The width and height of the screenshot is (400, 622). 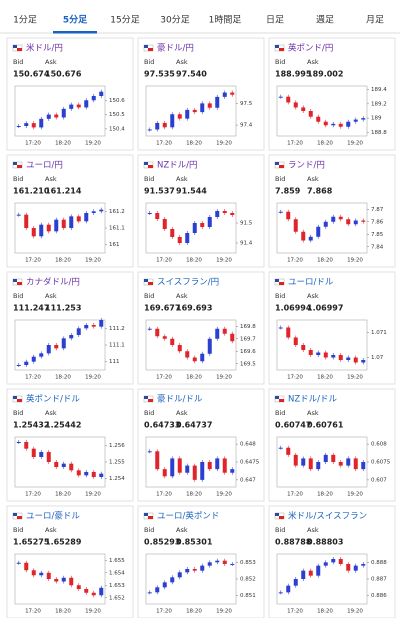 I want to click on pair-name: ユーロ/英ポンド, so click(x=188, y=516).